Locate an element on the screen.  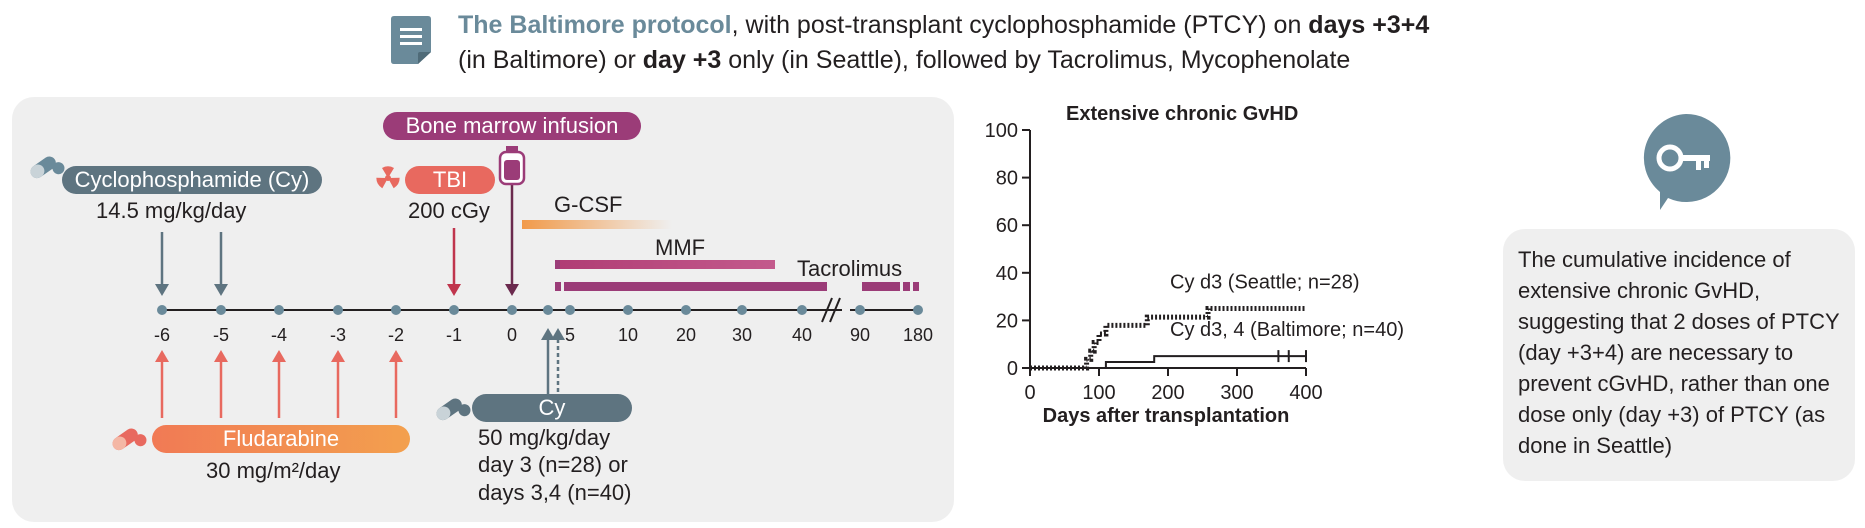
cy-post-dose: 50 mg/kg/day is located at coordinates (544, 437).